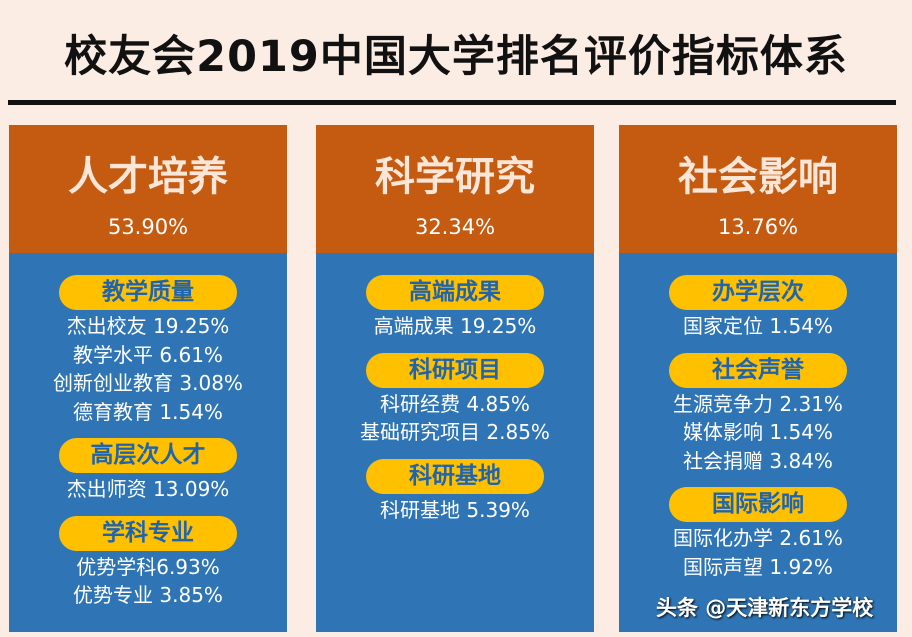 This screenshot has width=912, height=637. What do you see at coordinates (148, 354) in the screenshot?
I see `indicator-item: 教学水平 6.61%` at bounding box center [148, 354].